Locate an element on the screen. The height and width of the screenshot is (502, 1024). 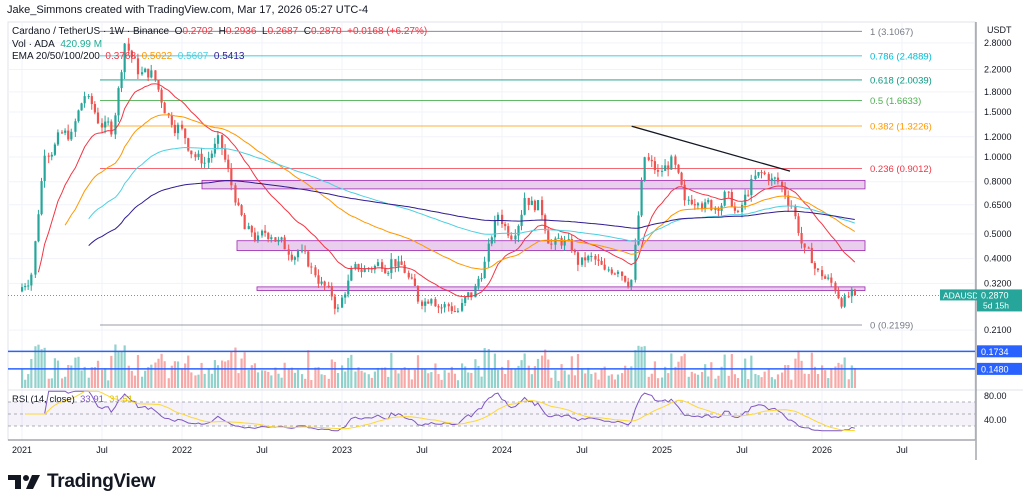
price-tick-label: 0.3200 is located at coordinates (998, 283).